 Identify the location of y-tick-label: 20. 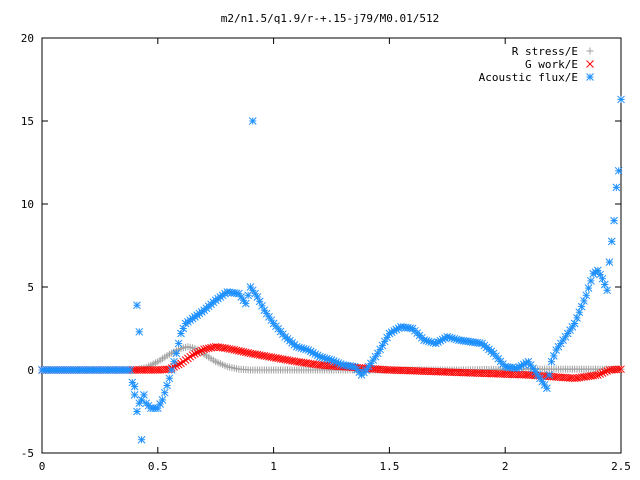
(27, 38).